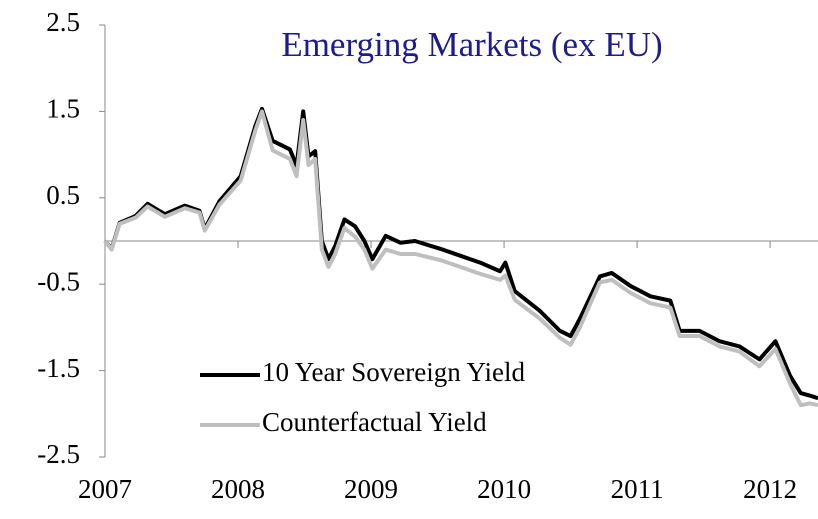 The width and height of the screenshot is (818, 519). I want to click on y-tick-label: 1.5, so click(63, 109).